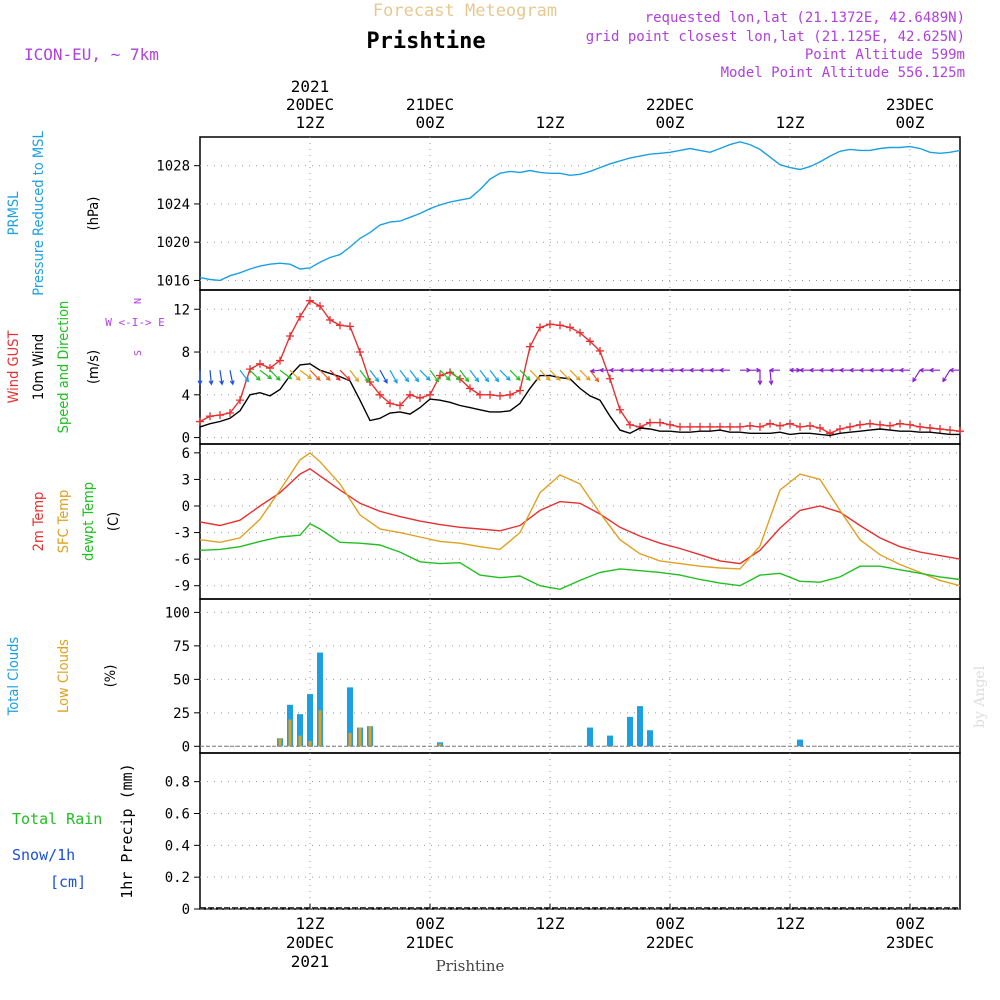 The height and width of the screenshot is (1000, 1000). What do you see at coordinates (910, 122) in the screenshot?
I see `top-axis-hour: 00Z` at bounding box center [910, 122].